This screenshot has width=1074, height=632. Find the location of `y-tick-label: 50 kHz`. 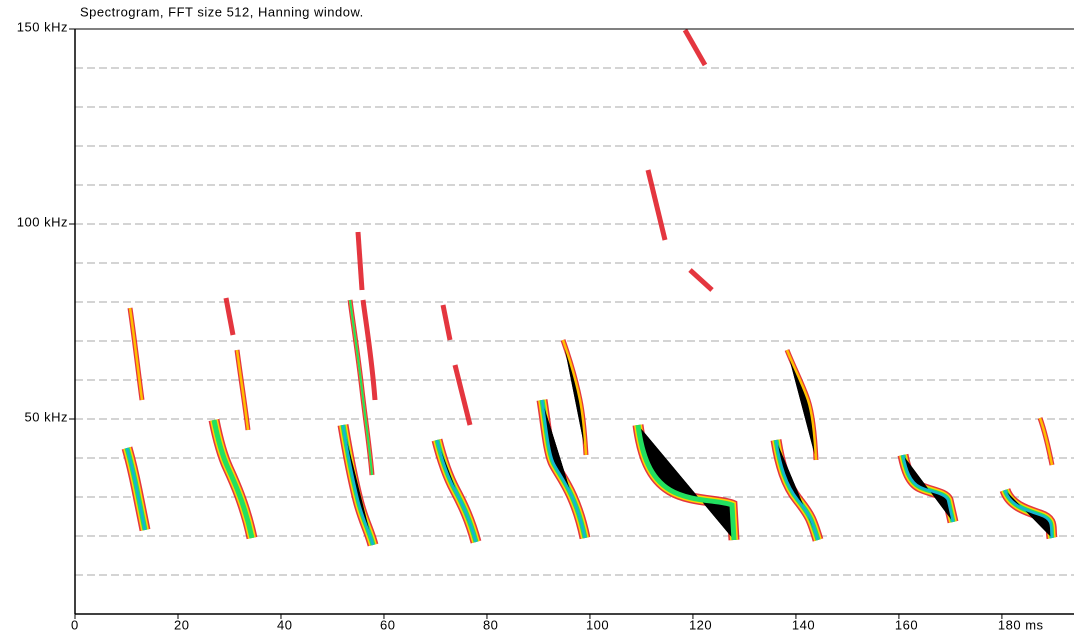

y-tick-label: 50 kHz is located at coordinates (46, 416).